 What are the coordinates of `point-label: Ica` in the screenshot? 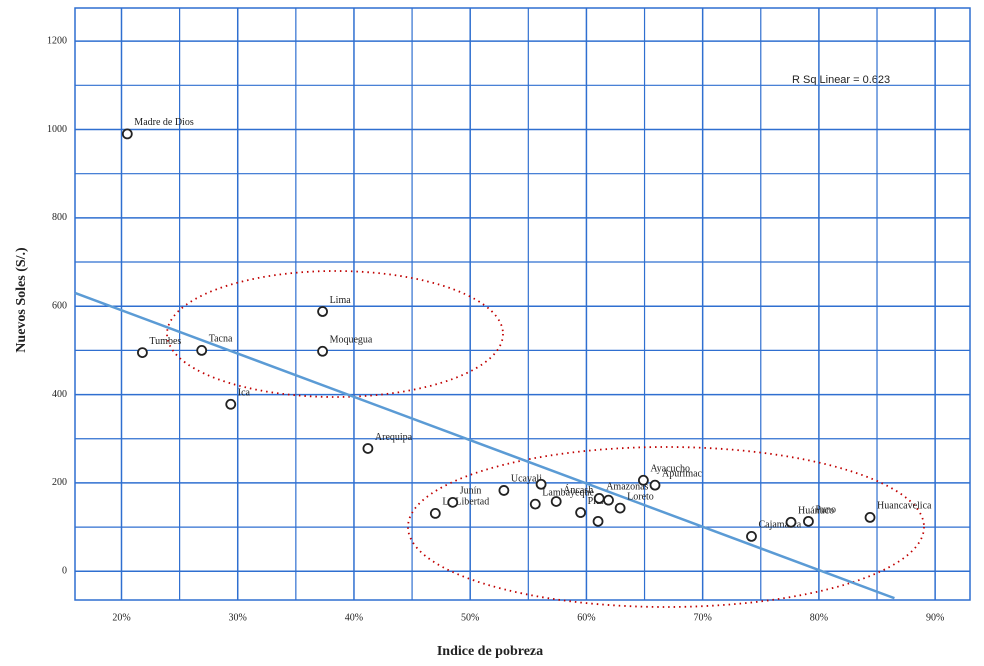 It's located at (244, 393).